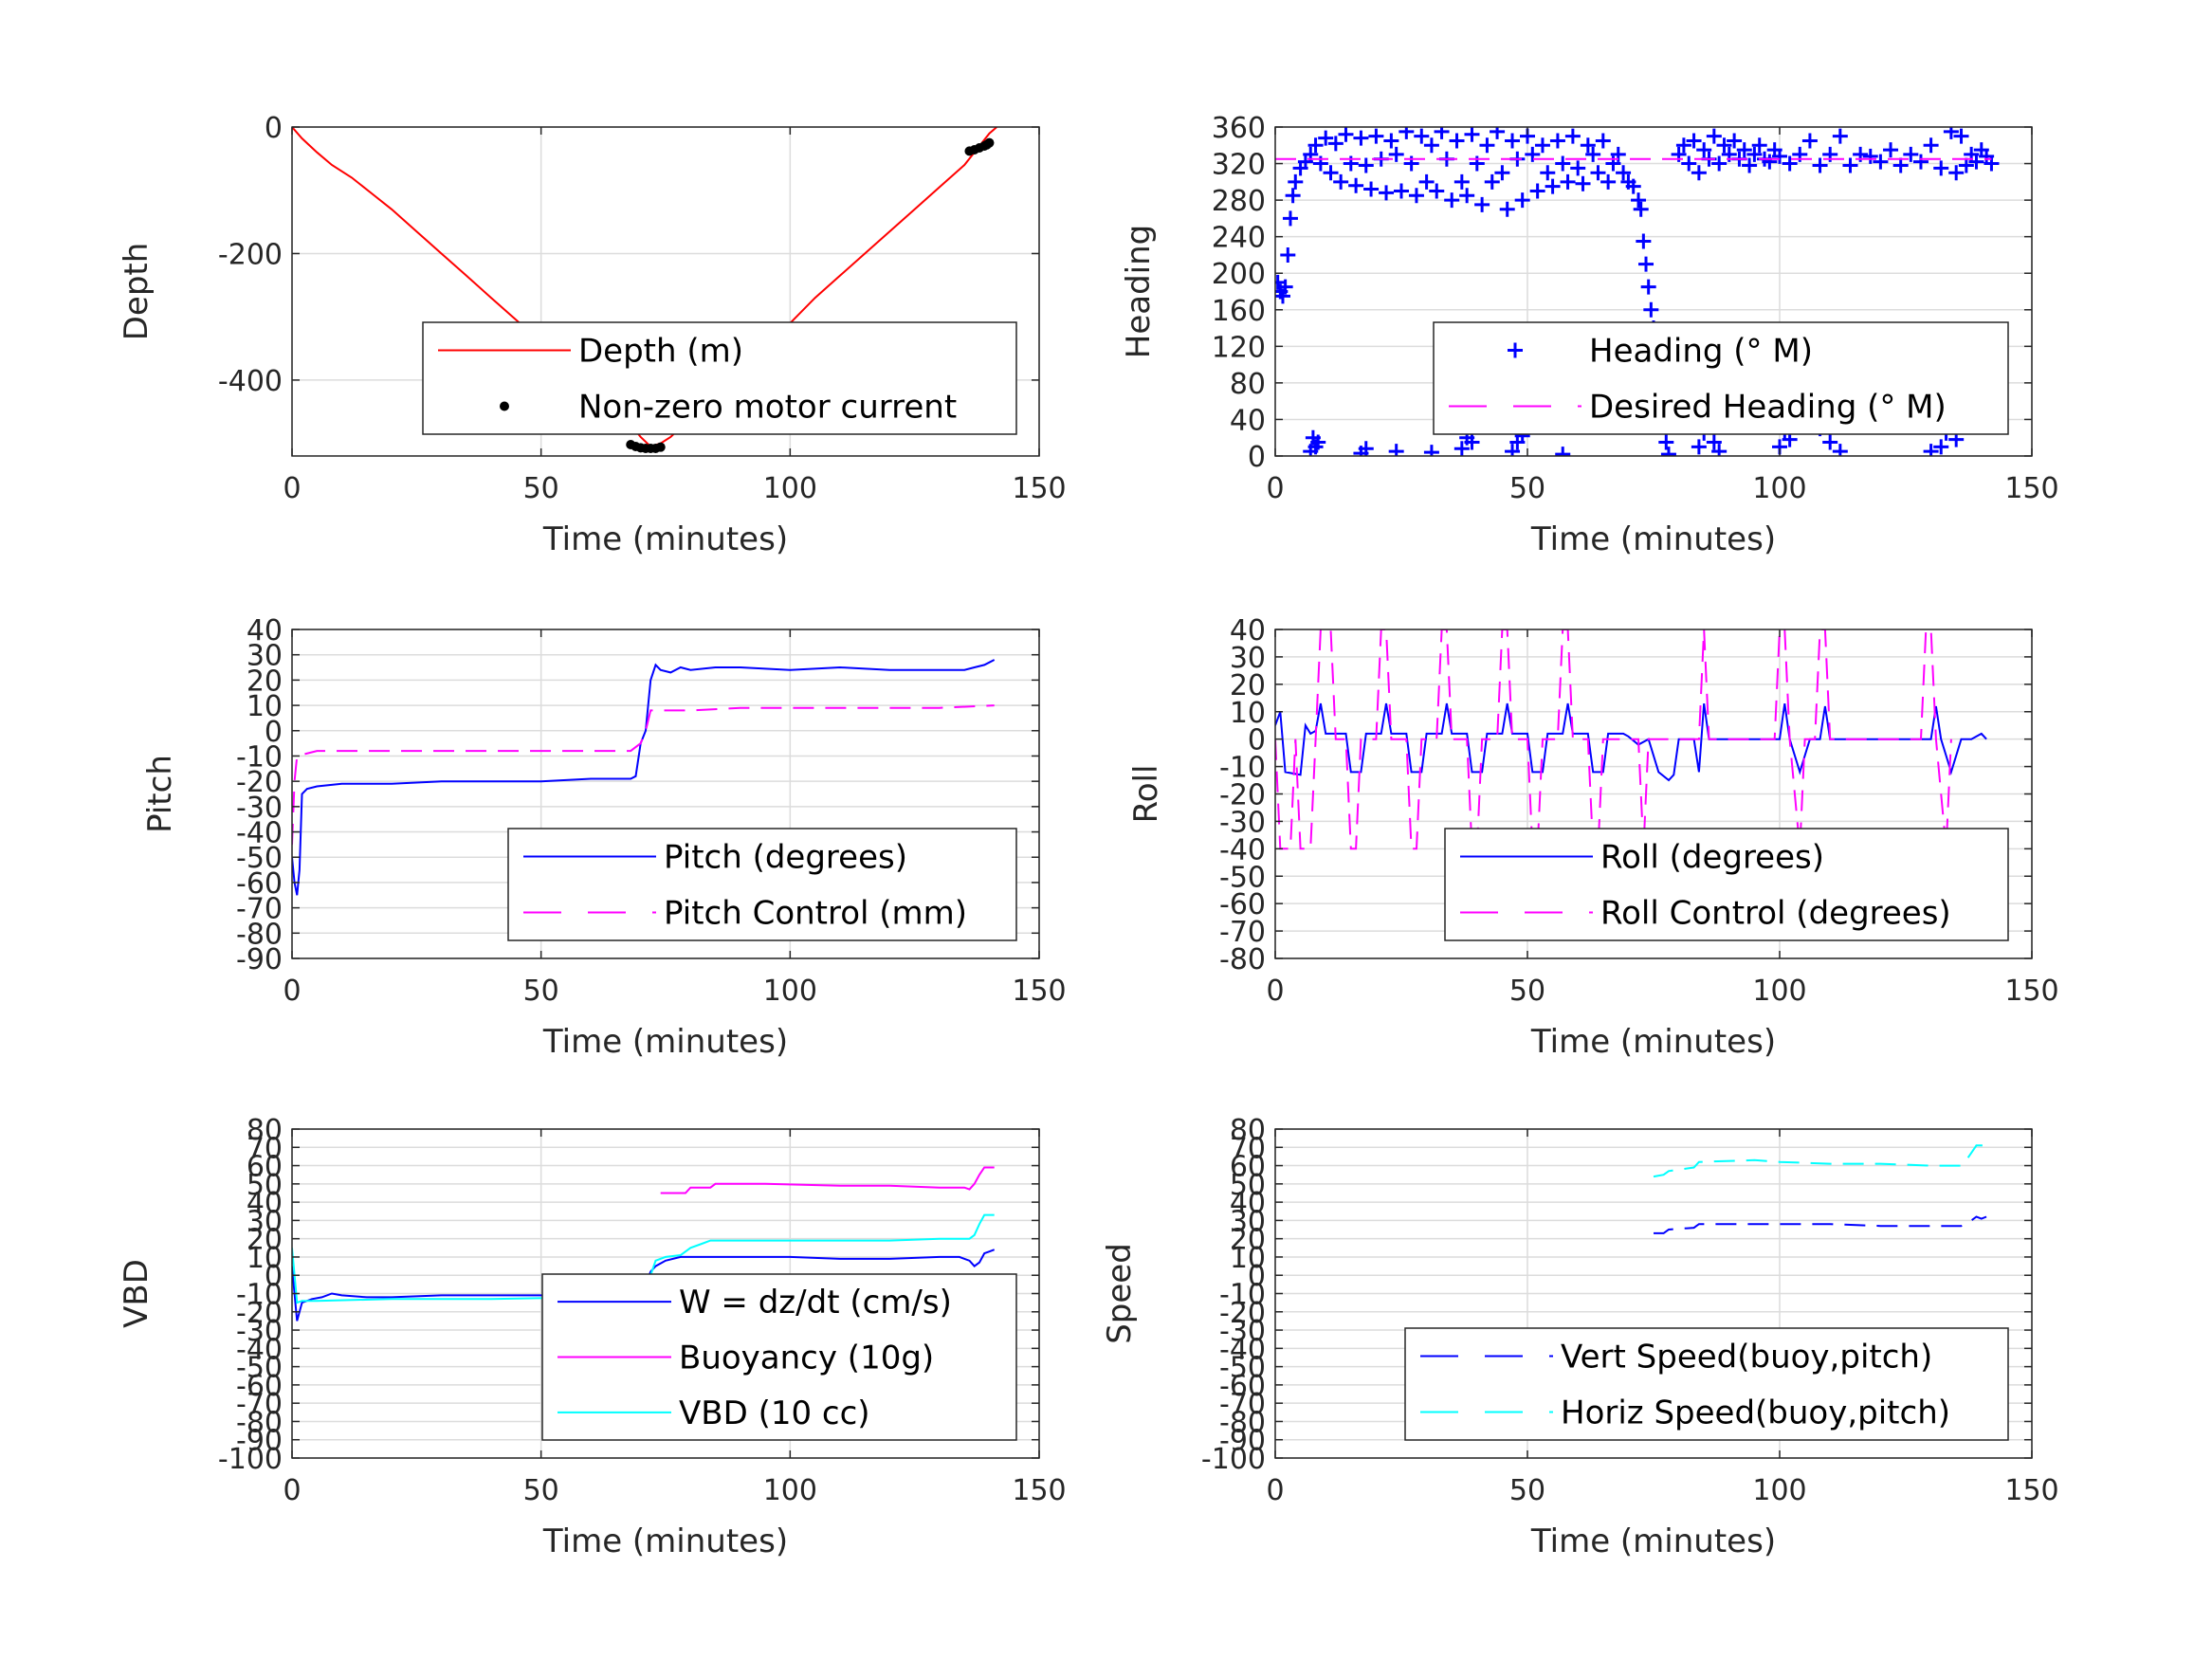 This screenshot has width=2212, height=1659. I want to click on y-tick-label: -70, so click(259, 909).